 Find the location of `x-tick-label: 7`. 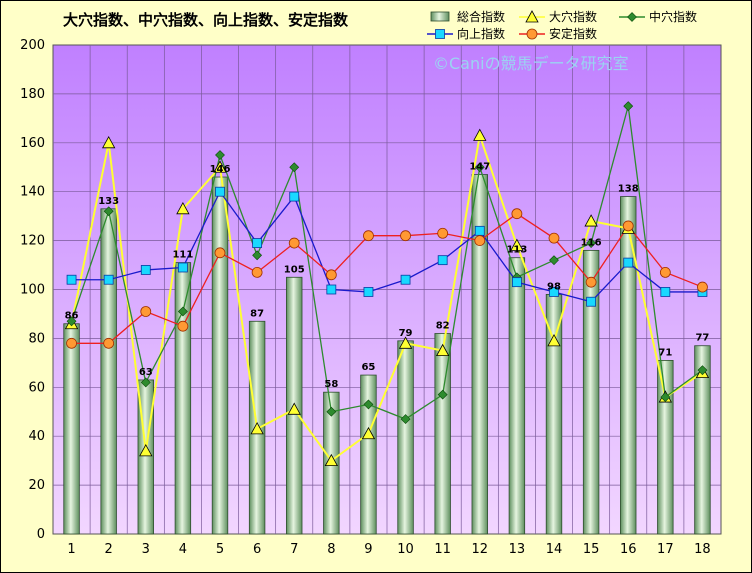

x-tick-label: 7 is located at coordinates (294, 549).